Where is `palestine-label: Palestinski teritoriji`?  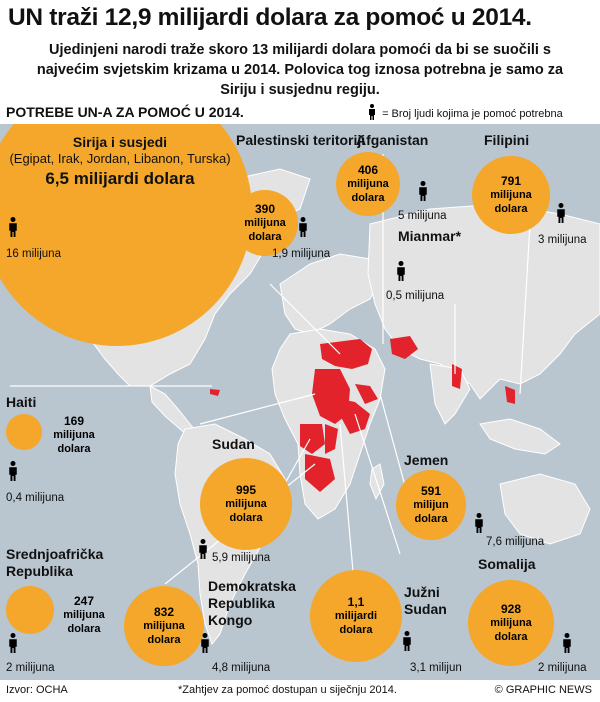
palestine-label: Palestinski teritoriji is located at coordinates (301, 140).